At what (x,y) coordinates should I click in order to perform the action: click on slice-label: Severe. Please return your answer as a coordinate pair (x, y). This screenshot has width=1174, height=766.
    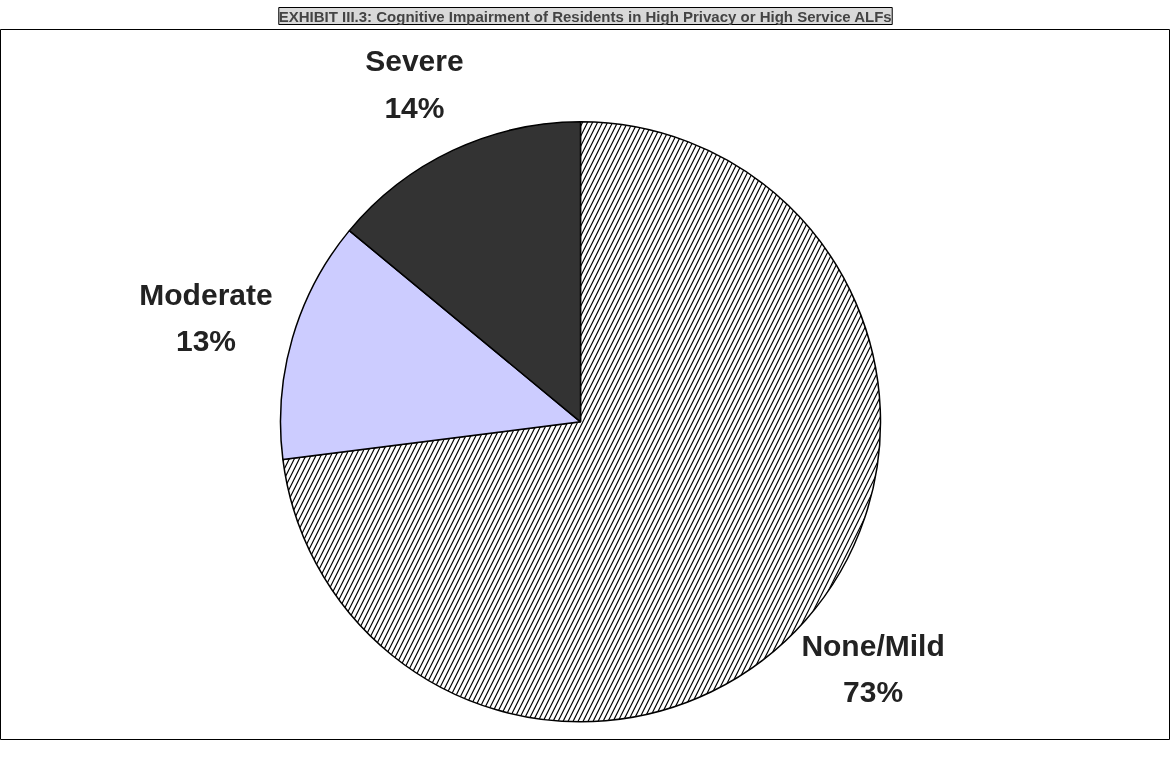
    Looking at the image, I should click on (414, 61).